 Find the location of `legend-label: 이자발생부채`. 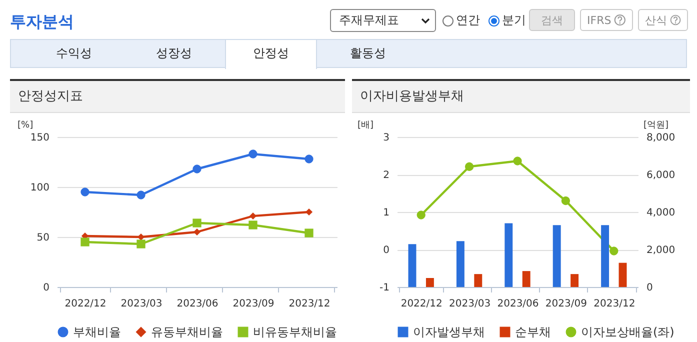

legend-label: 이자발생부채 is located at coordinates (449, 332).